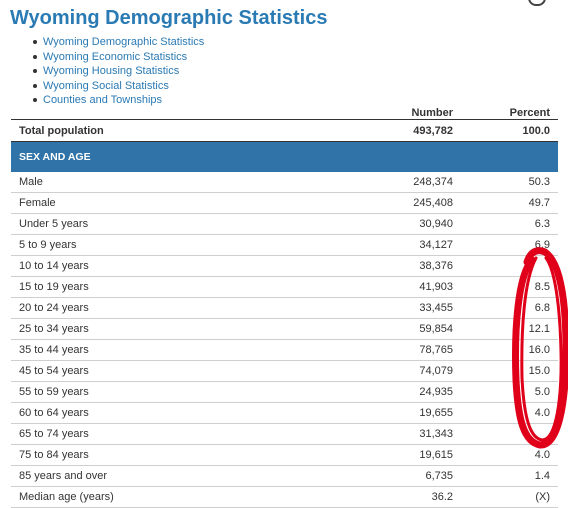  What do you see at coordinates (509, 497) in the screenshot?
I see `row-percent: (X)` at bounding box center [509, 497].